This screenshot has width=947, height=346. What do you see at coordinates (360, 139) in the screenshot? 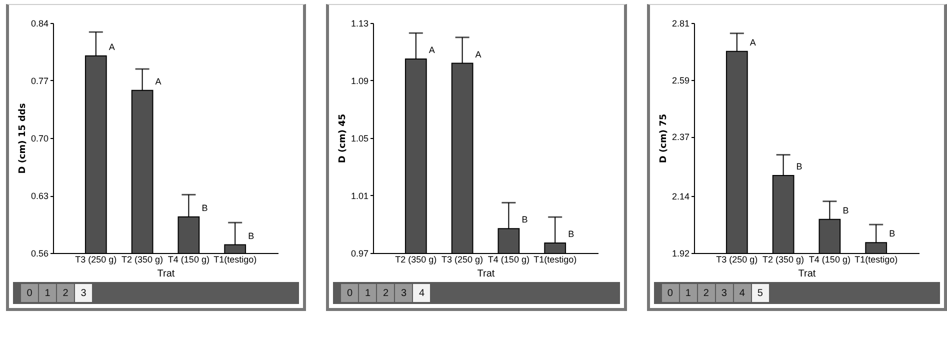
I see `y-tick-label: 1.05` at bounding box center [360, 139].